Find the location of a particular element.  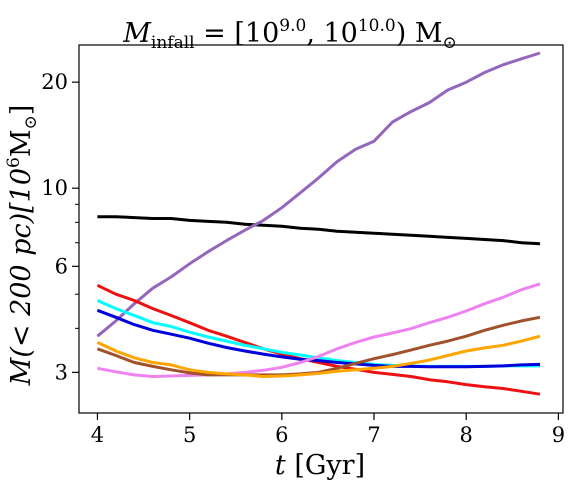

y-axis-label: M(< 200 pc)[106M⊙] is located at coordinates (22, 246).